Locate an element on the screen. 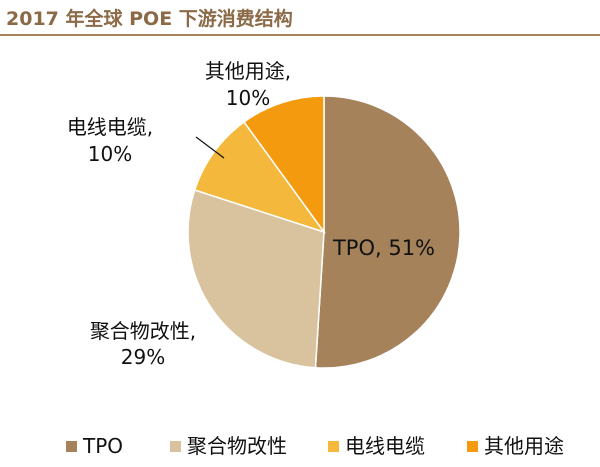 This screenshot has height=467, width=600. pie-slice-qita is located at coordinates (284, 165).